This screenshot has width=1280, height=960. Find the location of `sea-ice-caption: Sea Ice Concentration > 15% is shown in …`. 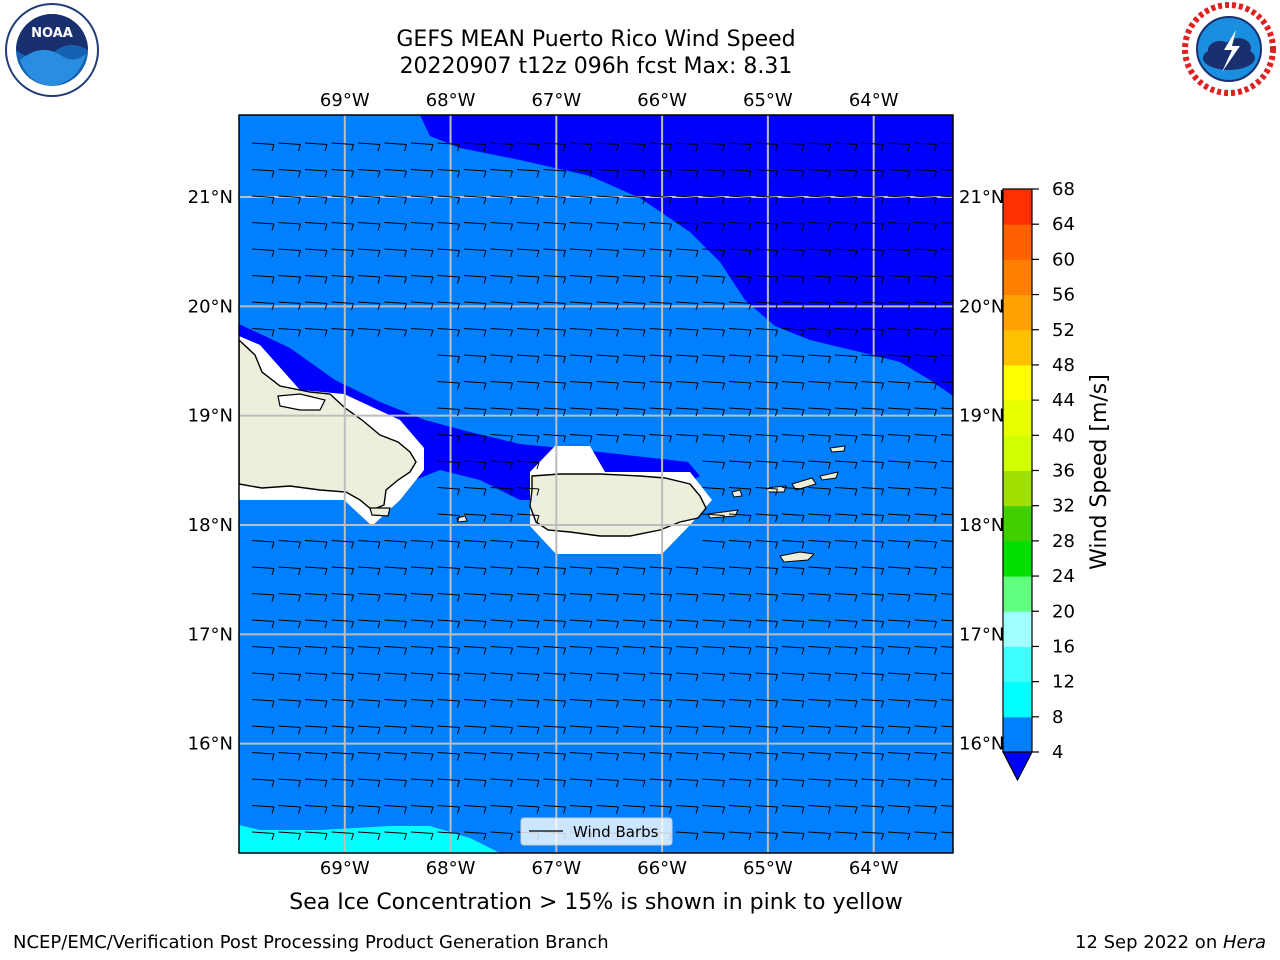

sea-ice-caption: Sea Ice Concentration > 15% is shown in … is located at coordinates (596, 902).